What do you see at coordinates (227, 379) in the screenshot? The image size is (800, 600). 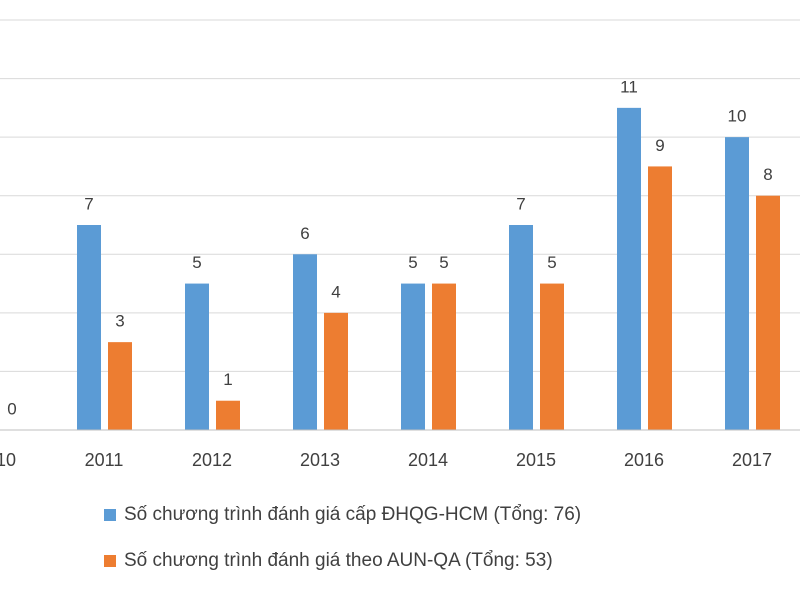 I see `data-label: 1` at bounding box center [227, 379].